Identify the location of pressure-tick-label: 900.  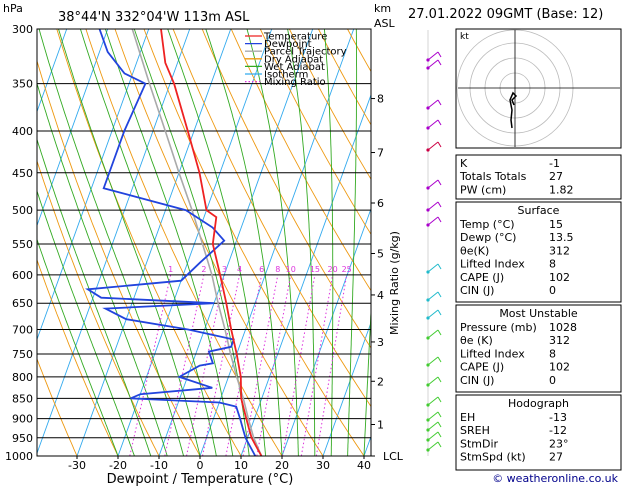
(22, 419).